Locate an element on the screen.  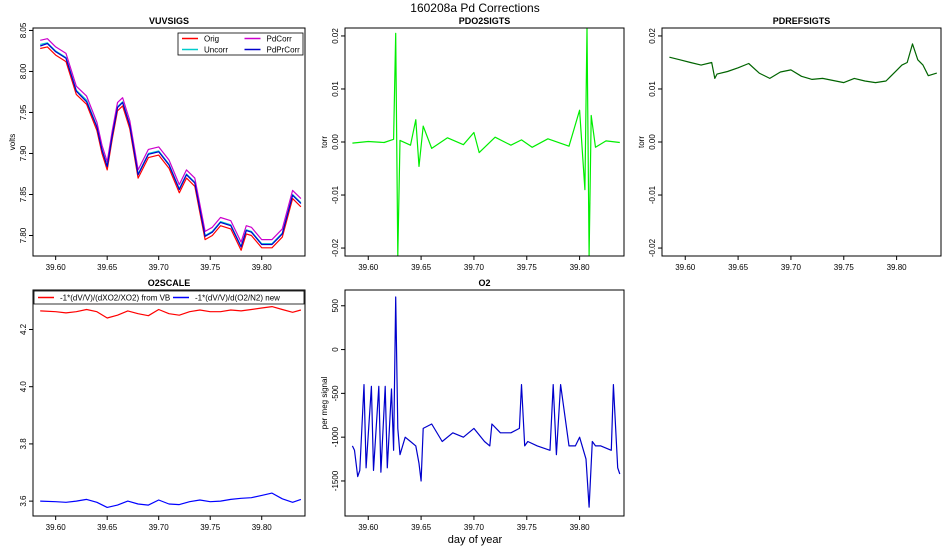
o2scale-ytick-label: 3.8 is located at coordinates (23, 444).